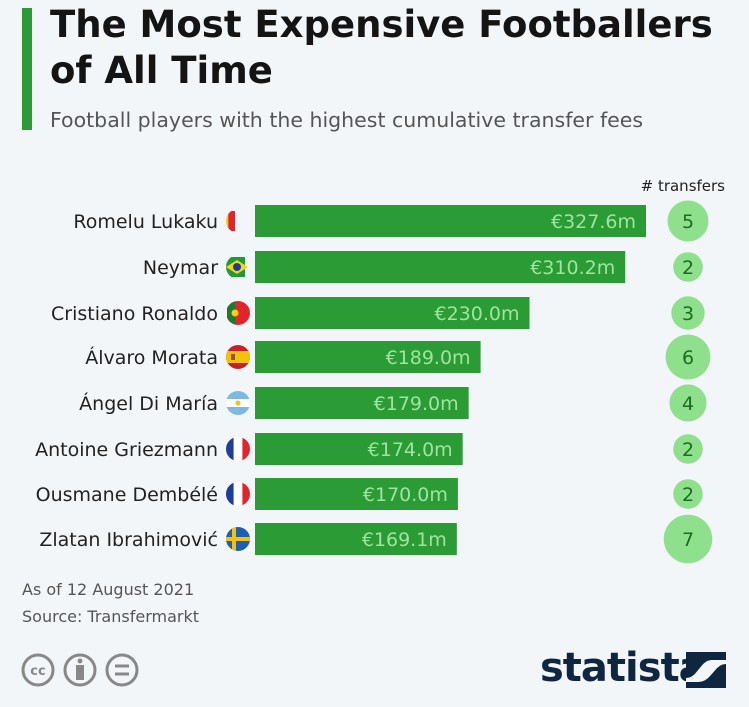  I want to click on spain-flag-icon, so click(238, 357).